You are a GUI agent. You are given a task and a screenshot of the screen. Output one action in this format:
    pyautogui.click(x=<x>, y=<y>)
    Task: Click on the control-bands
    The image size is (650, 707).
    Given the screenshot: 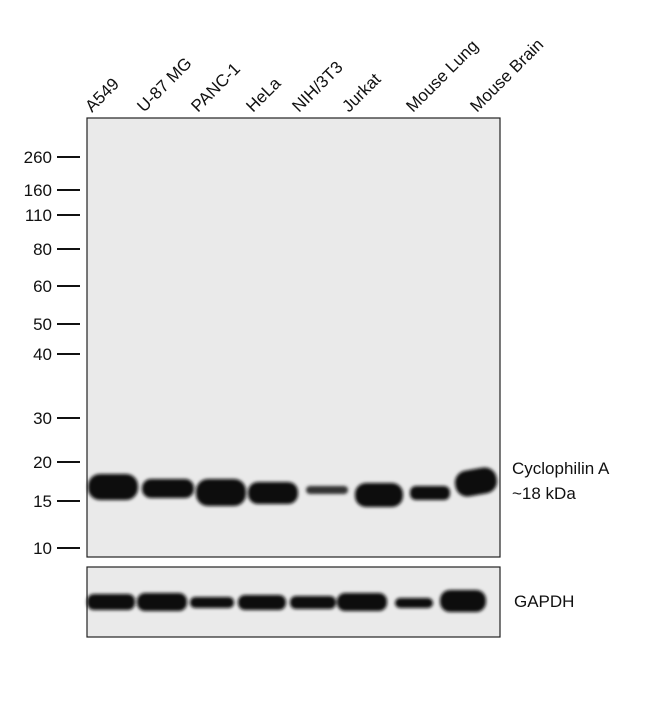 What is the action you would take?
    pyautogui.click(x=286, y=601)
    